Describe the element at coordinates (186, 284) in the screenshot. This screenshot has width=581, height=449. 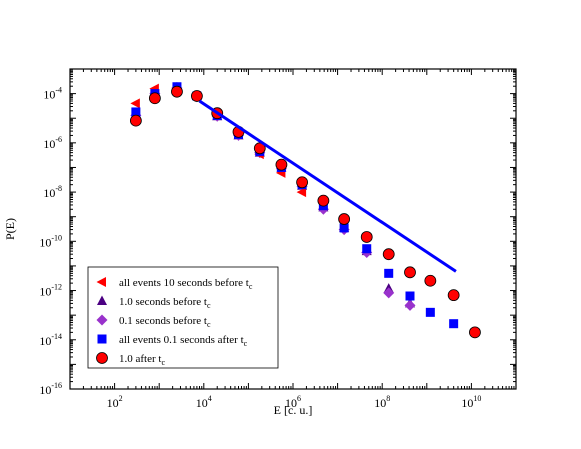
I see `legend-label: all events 10 seconds before tc` at that location.